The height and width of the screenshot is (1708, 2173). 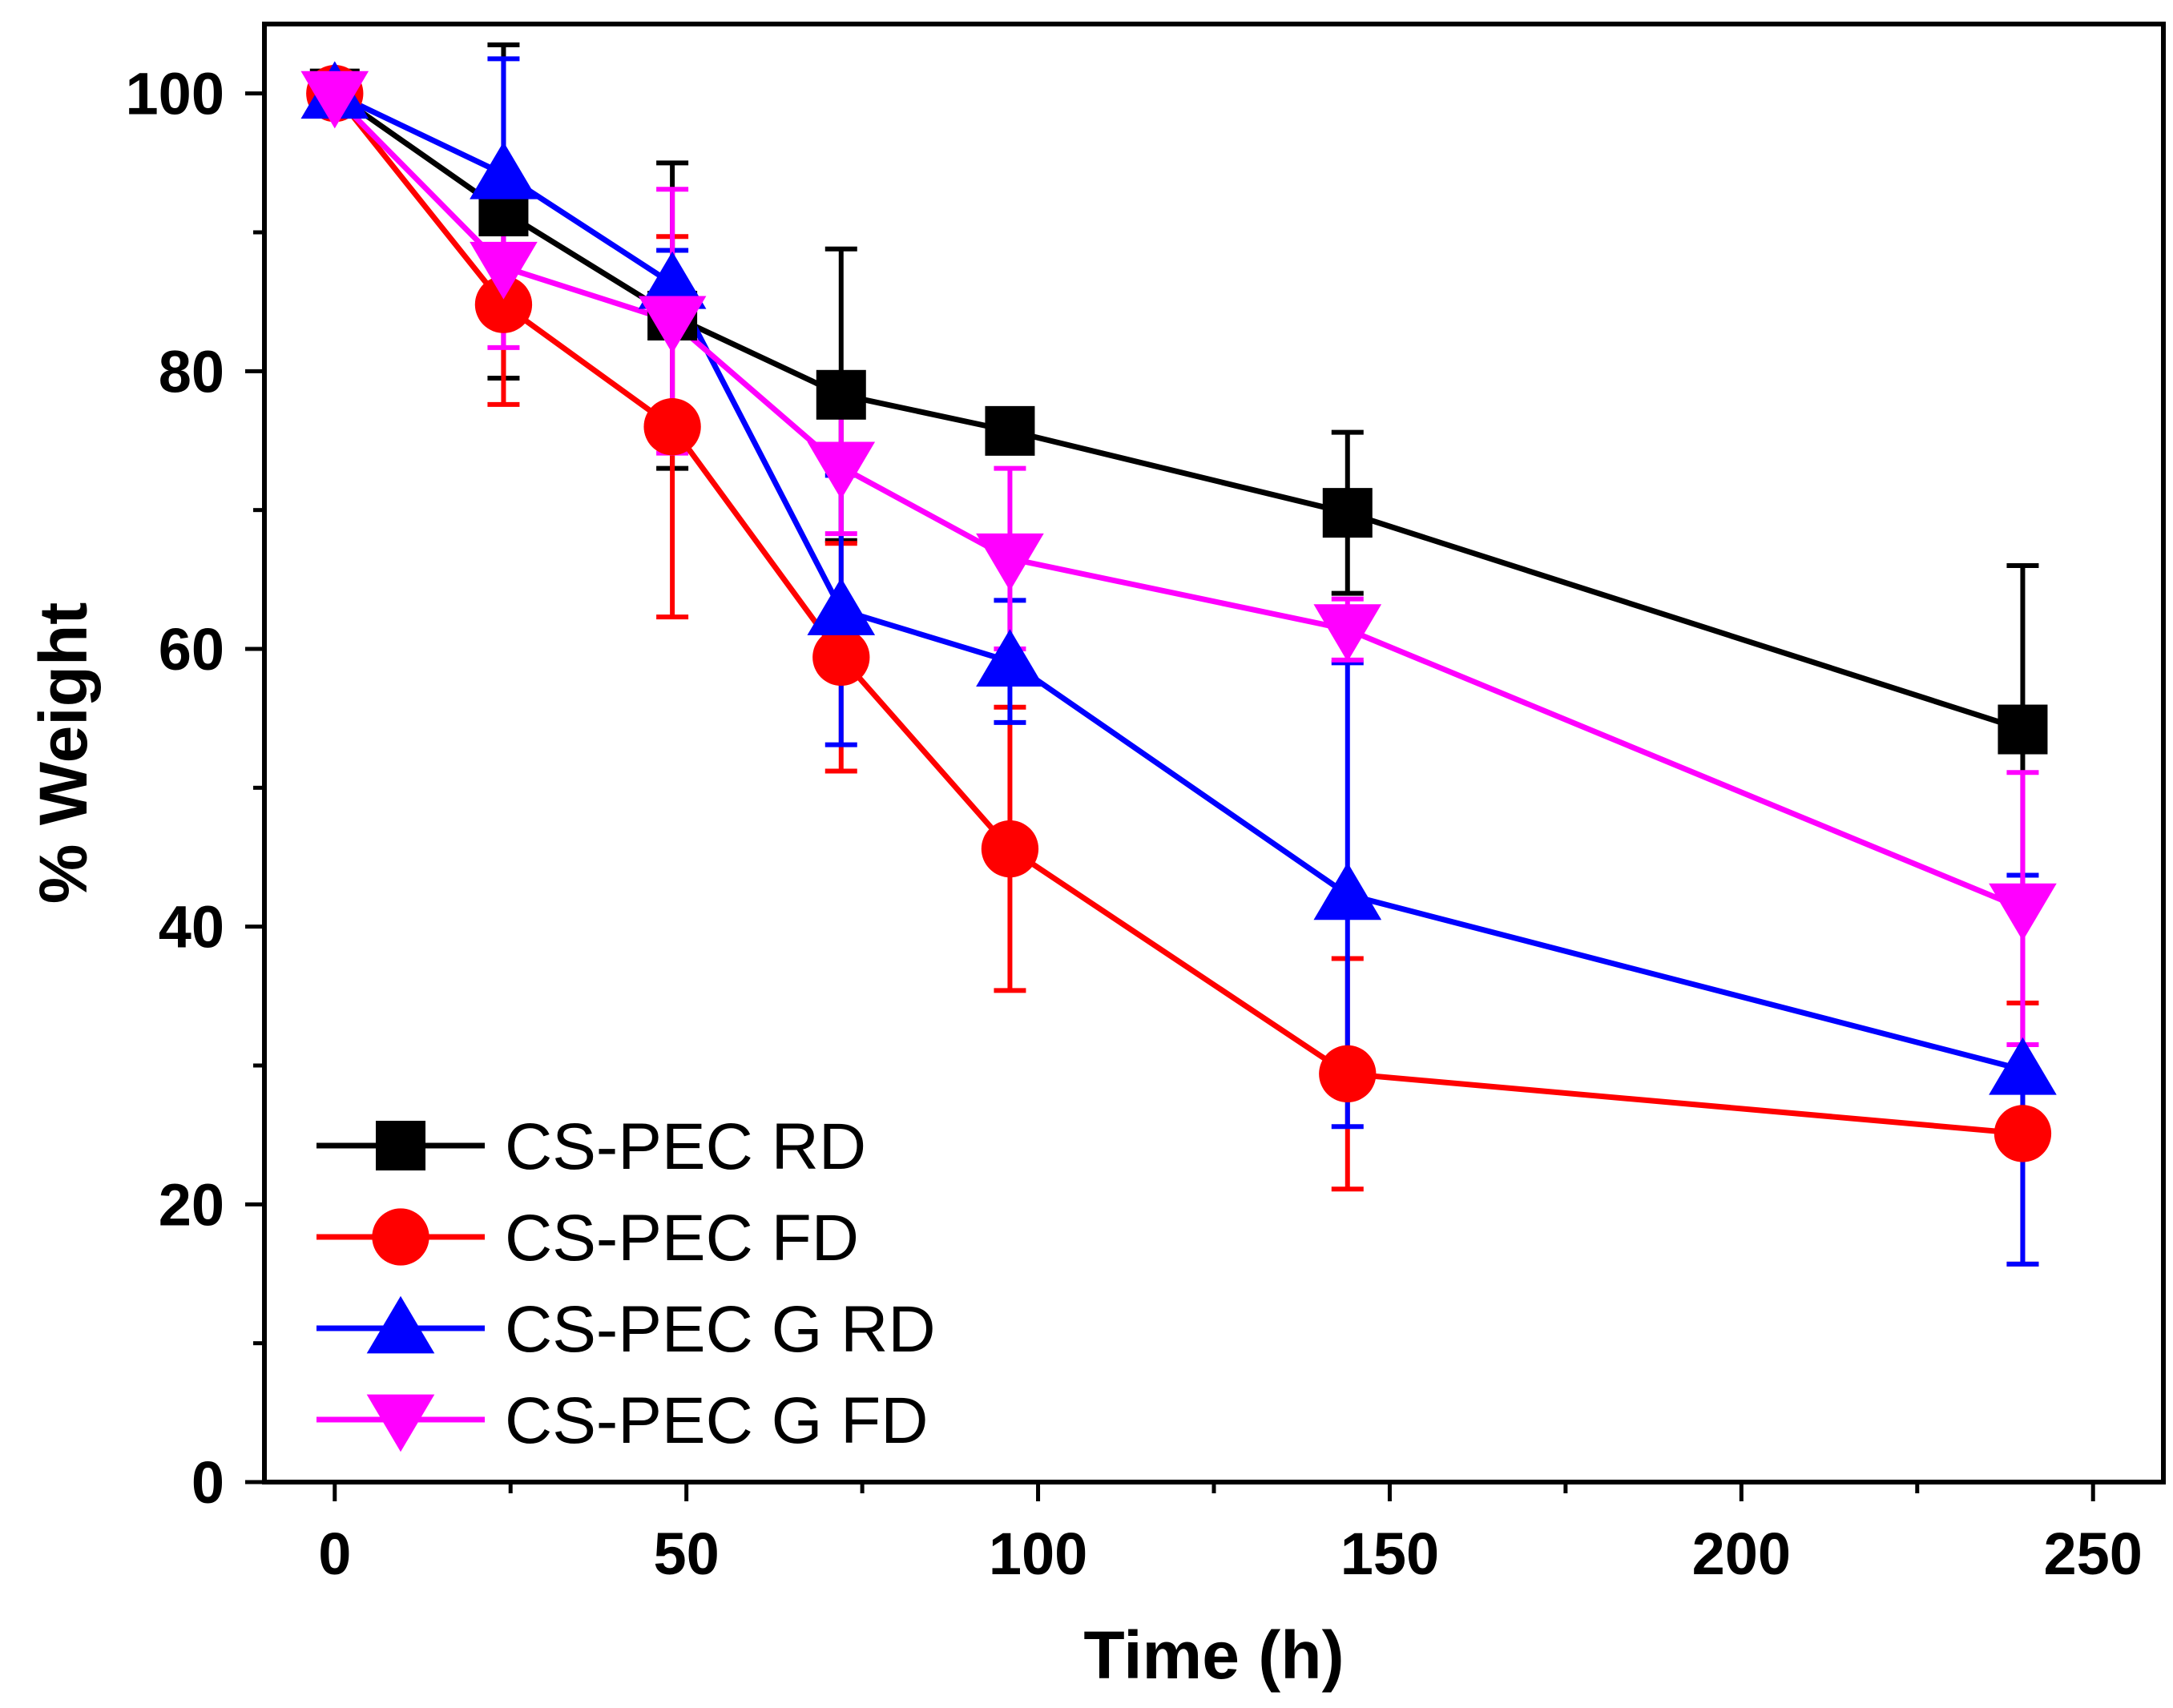 What do you see at coordinates (2092, 1554) in the screenshot?
I see `x-tick-label-250: 250` at bounding box center [2092, 1554].